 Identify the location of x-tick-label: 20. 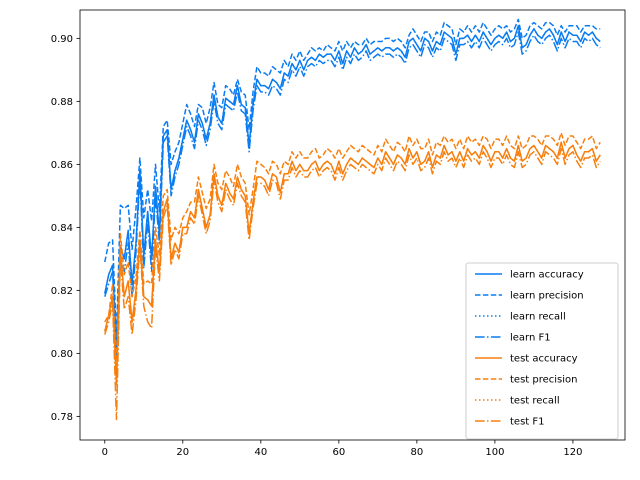
(182, 452).